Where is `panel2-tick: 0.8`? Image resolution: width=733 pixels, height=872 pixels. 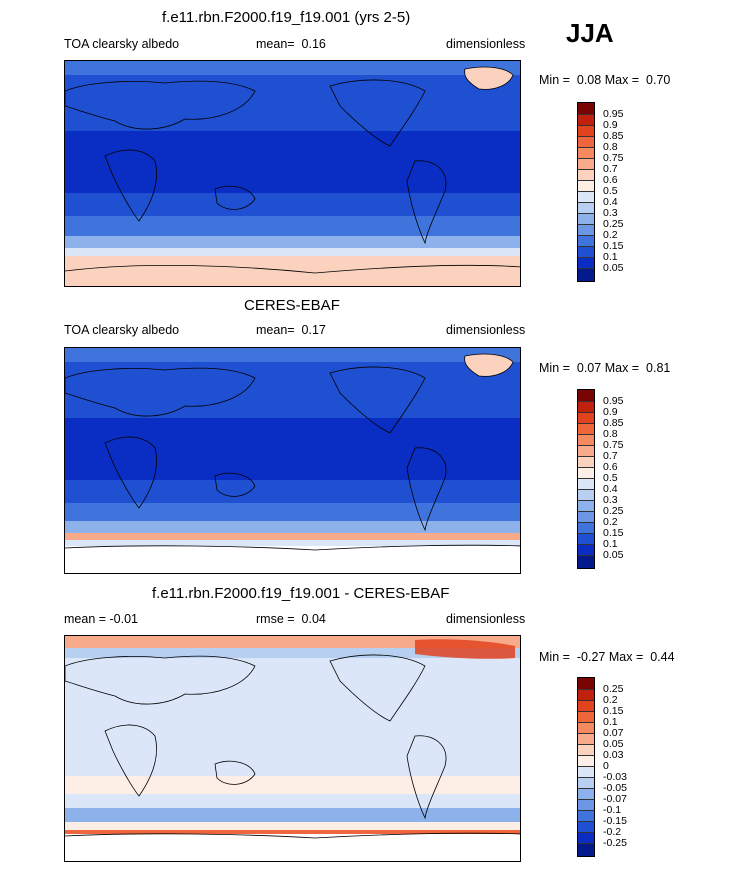
panel2-tick: 0.8 is located at coordinates (610, 434).